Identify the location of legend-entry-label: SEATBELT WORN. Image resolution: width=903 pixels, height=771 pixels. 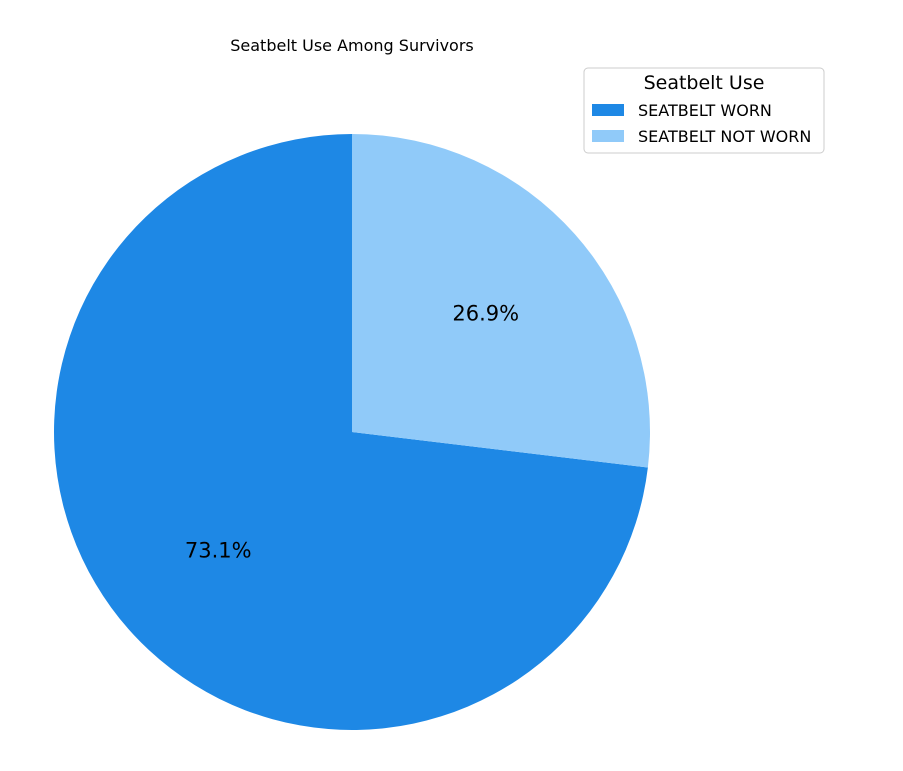
(705, 110).